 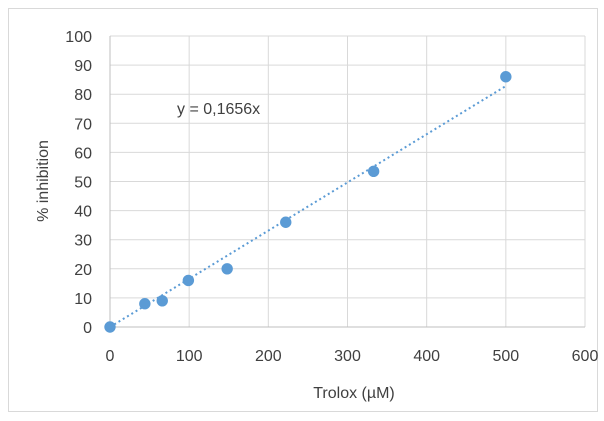 I want to click on x-tick-label: 400, so click(x=426, y=356).